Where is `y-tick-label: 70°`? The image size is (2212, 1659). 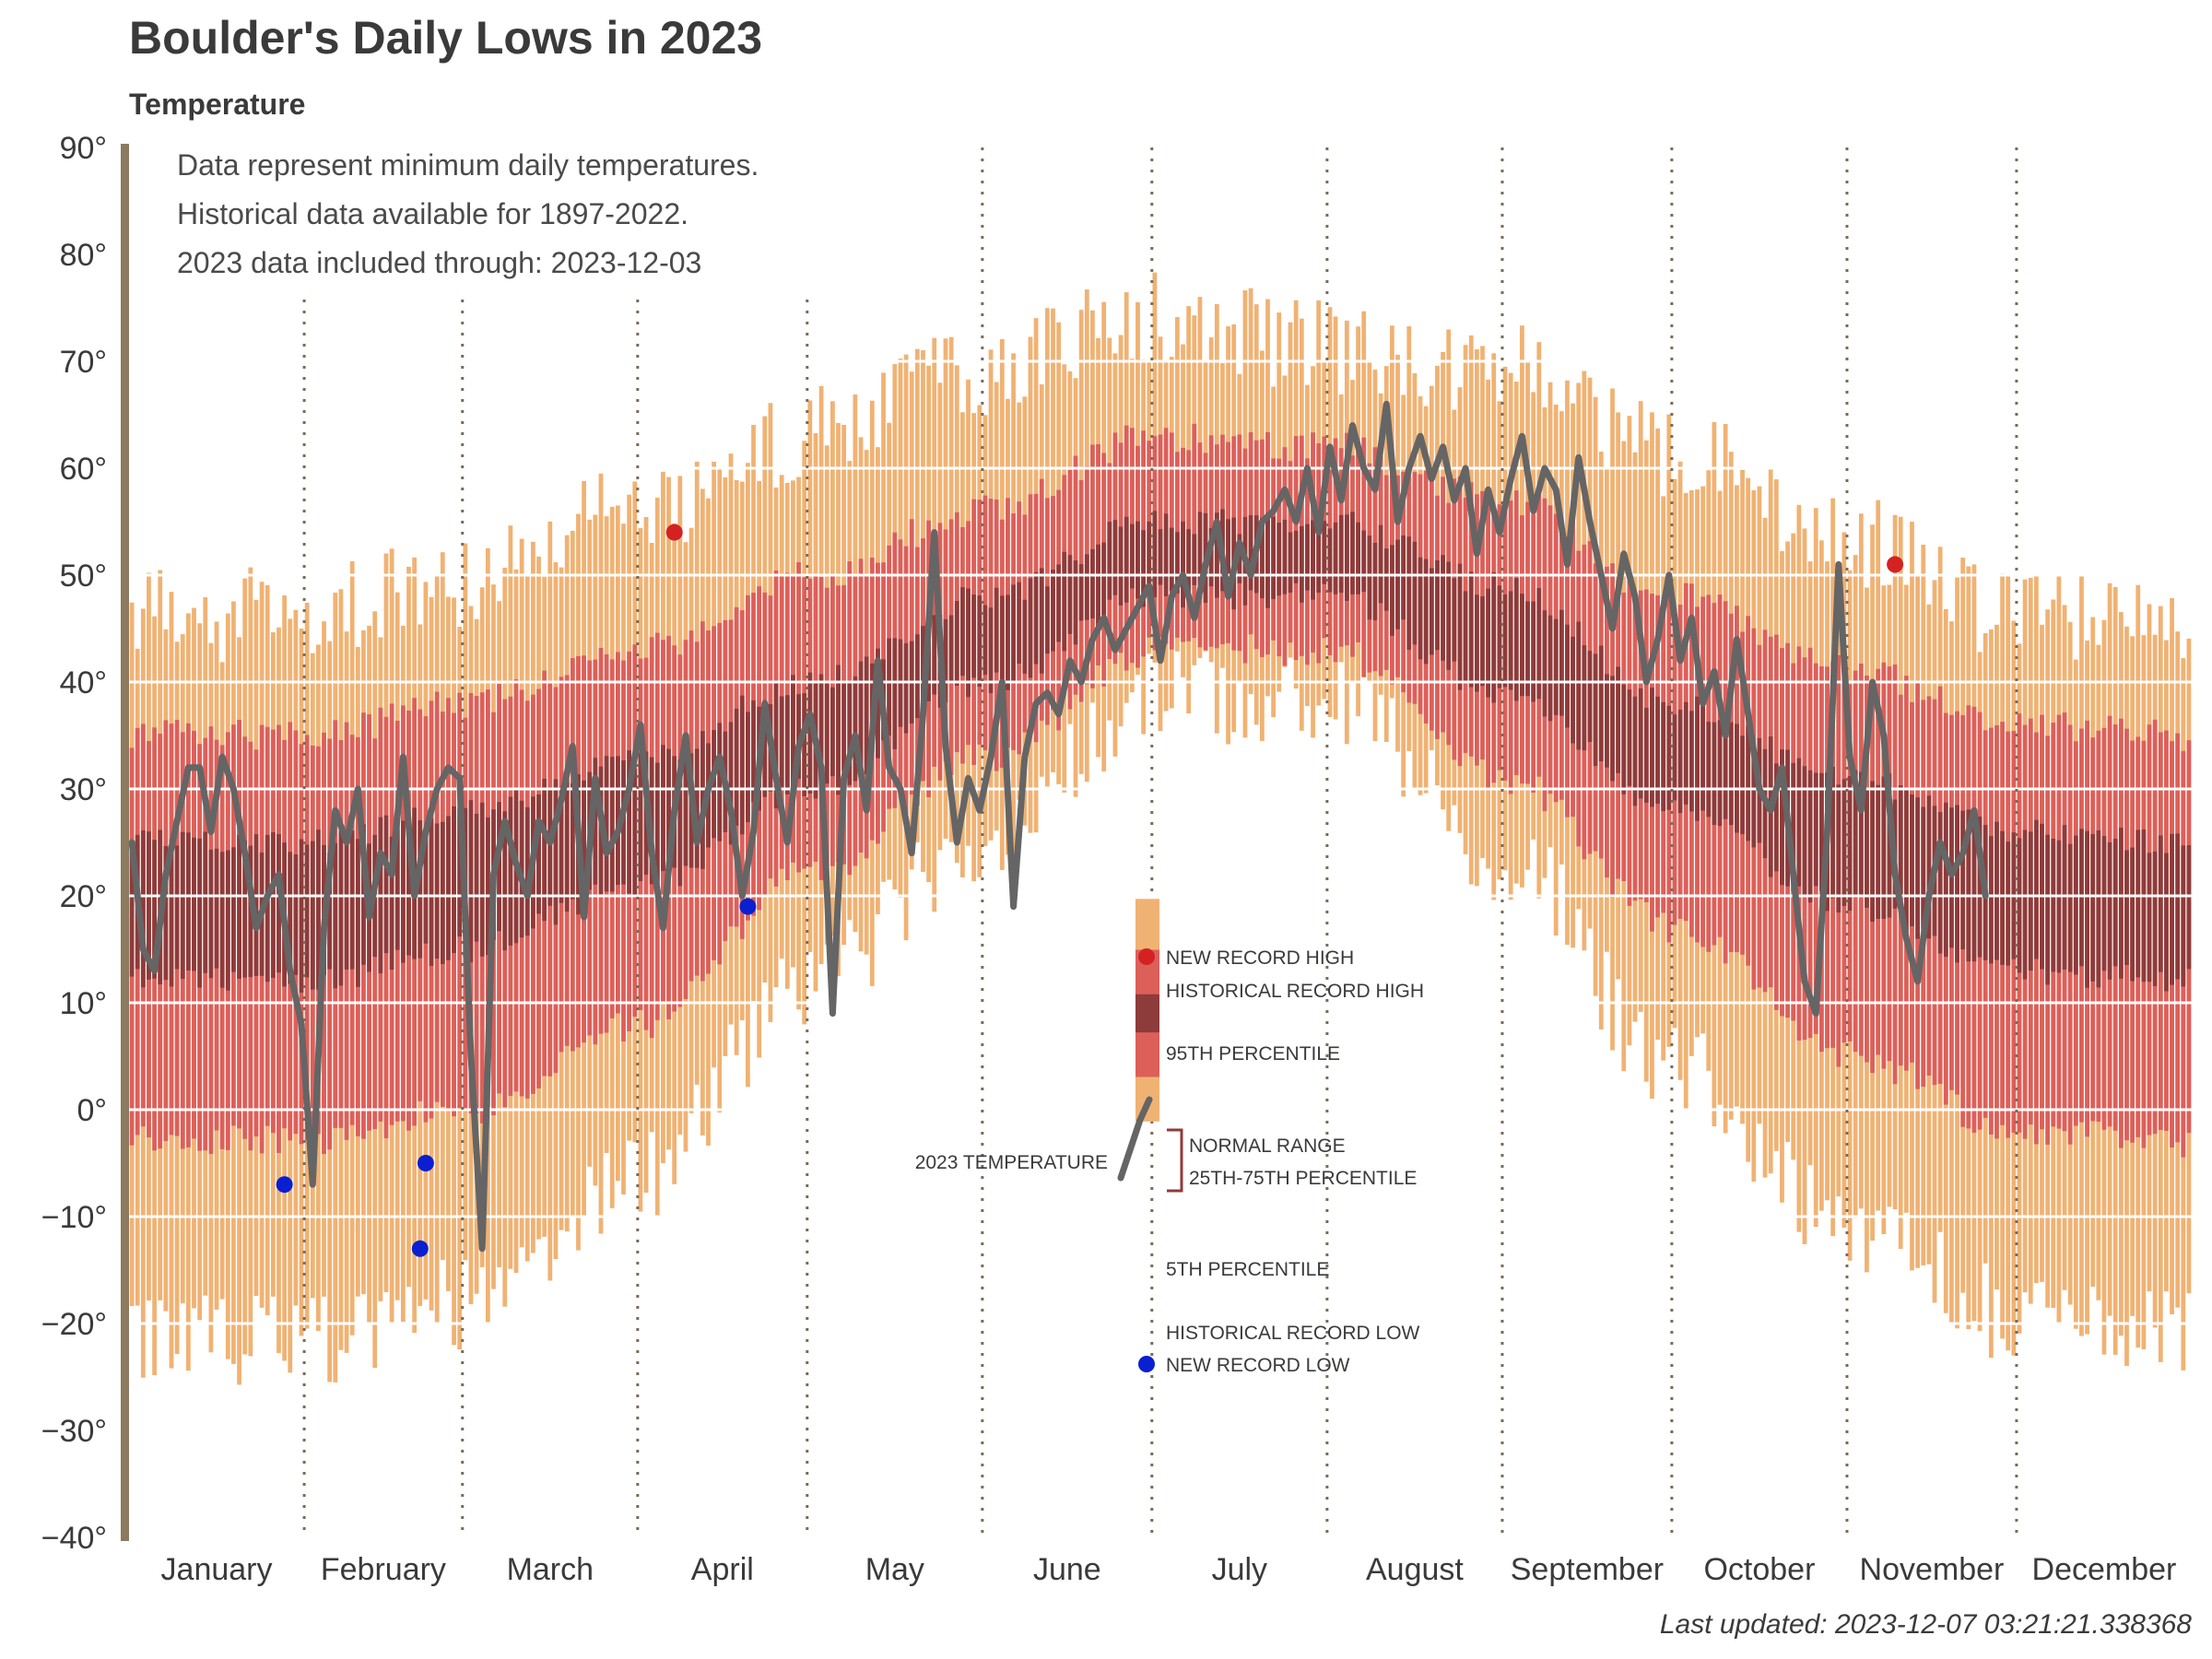 y-tick-label: 70° is located at coordinates (83, 362).